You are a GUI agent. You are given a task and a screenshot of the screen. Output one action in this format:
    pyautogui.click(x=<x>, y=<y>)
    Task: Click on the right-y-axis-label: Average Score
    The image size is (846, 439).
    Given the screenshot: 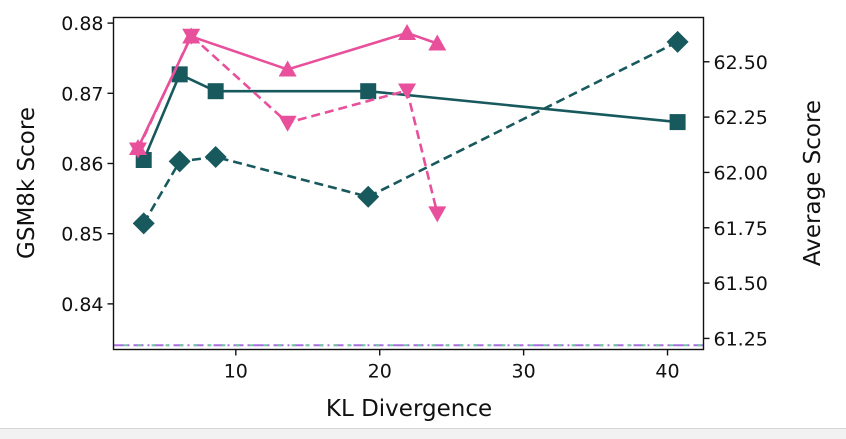 What is the action you would take?
    pyautogui.click(x=813, y=183)
    